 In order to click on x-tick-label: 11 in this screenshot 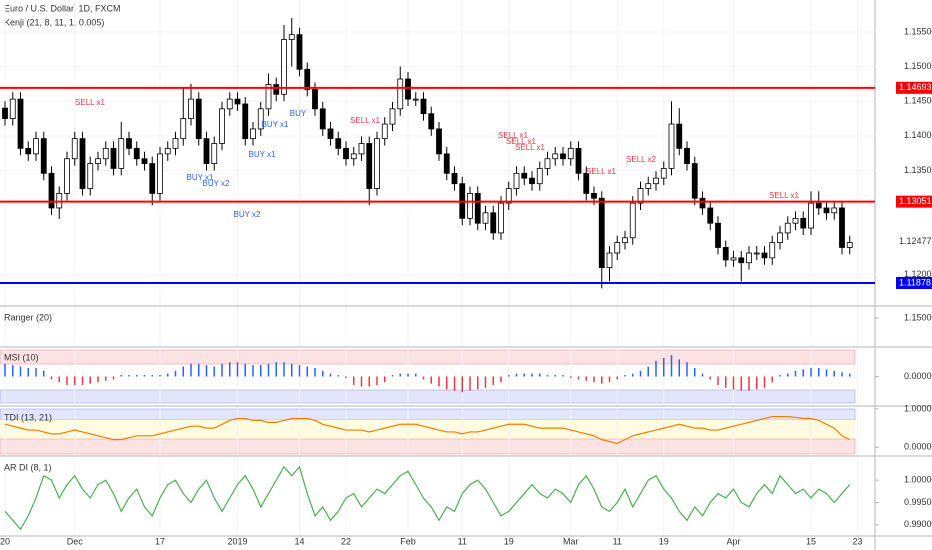, I will do `click(462, 541)`.